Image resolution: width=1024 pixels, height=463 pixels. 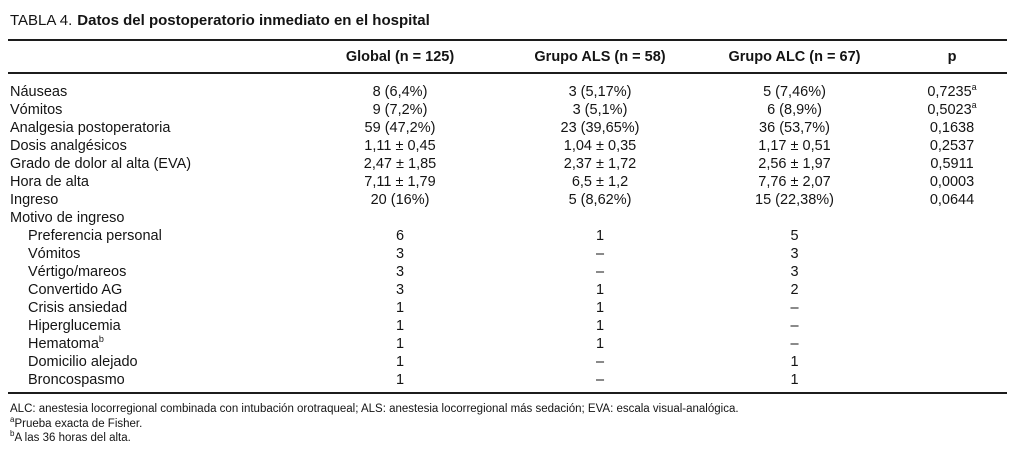 I want to click on cell-als, so click(x=600, y=218).